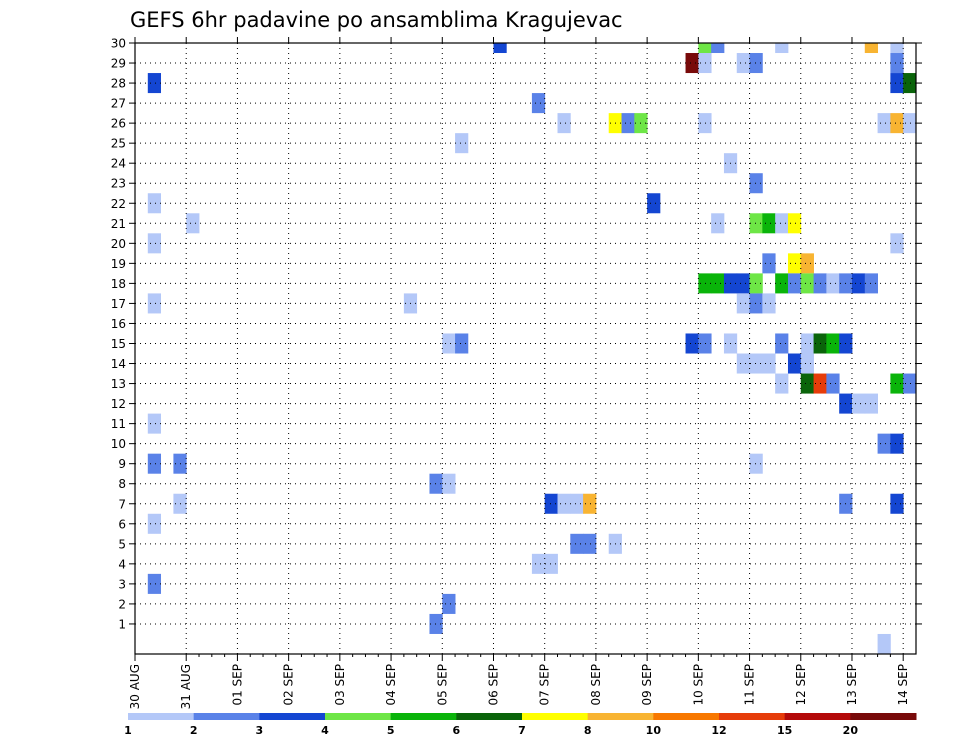 The image size is (960, 742). I want to click on x-tick-label: 03 SEP, so click(340, 685).